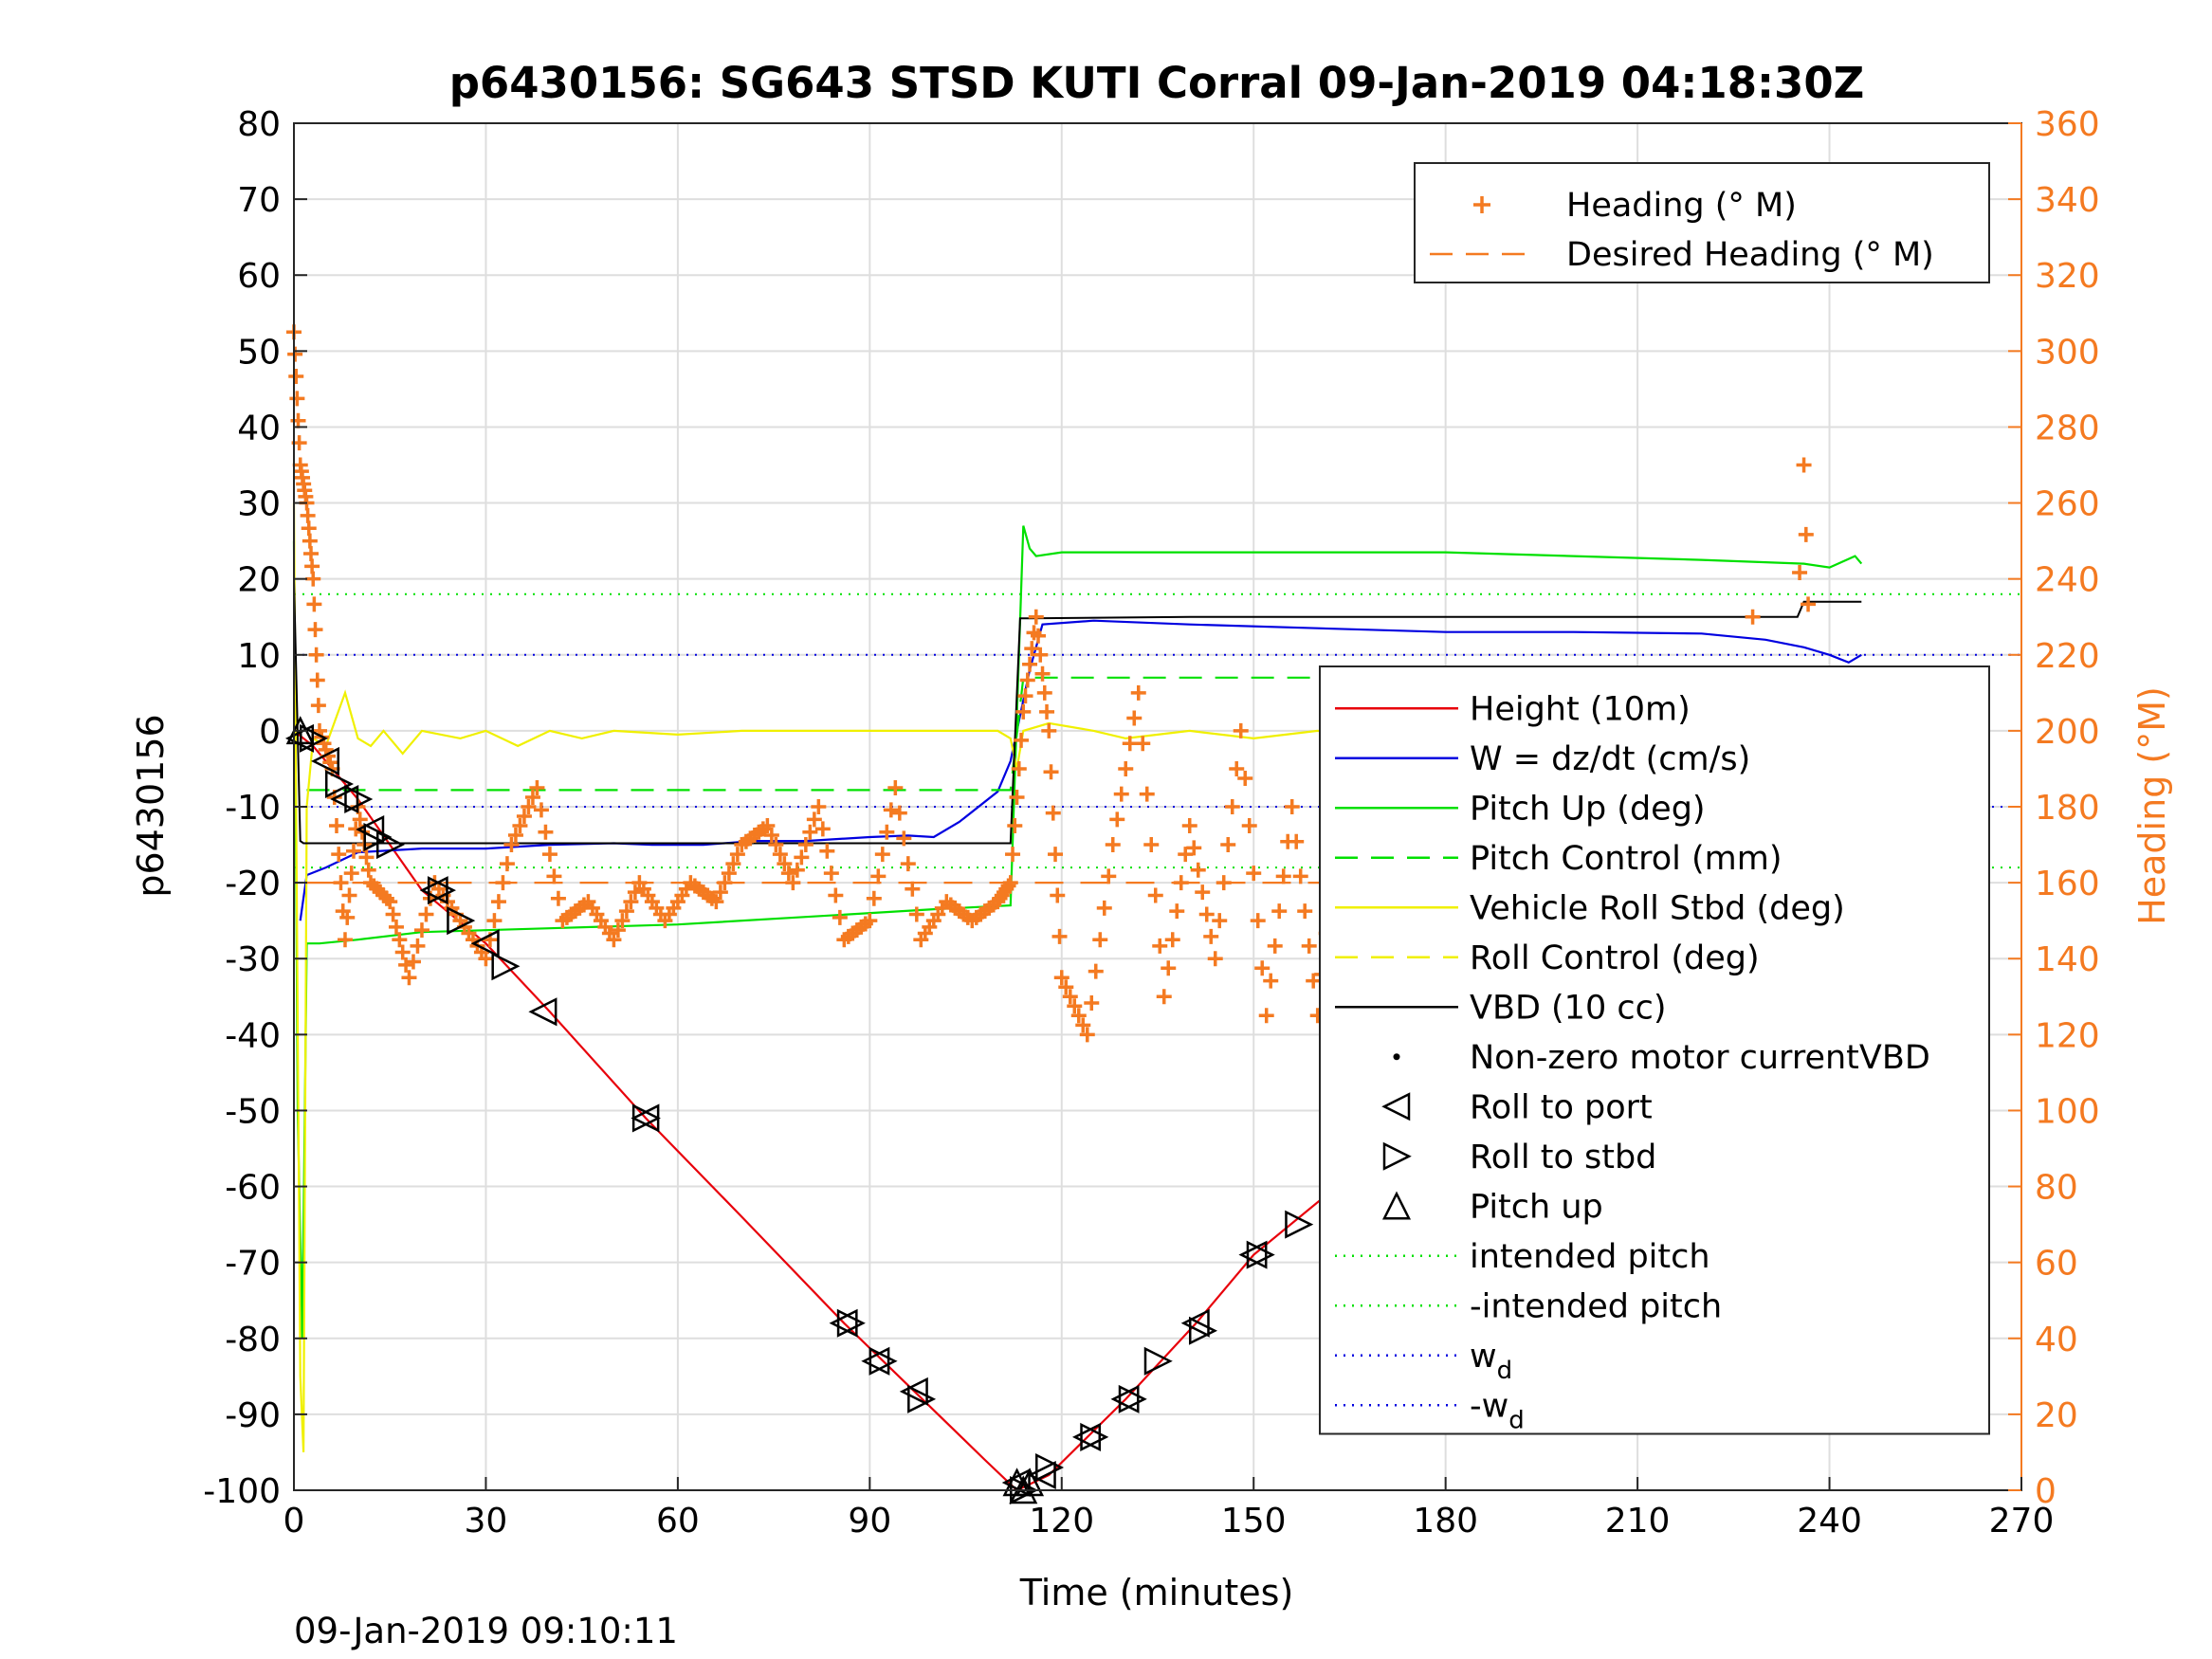 The height and width of the screenshot is (1659, 2212). Describe the element at coordinates (1481, 204) in the screenshot. I see `legend-swatch` at that location.